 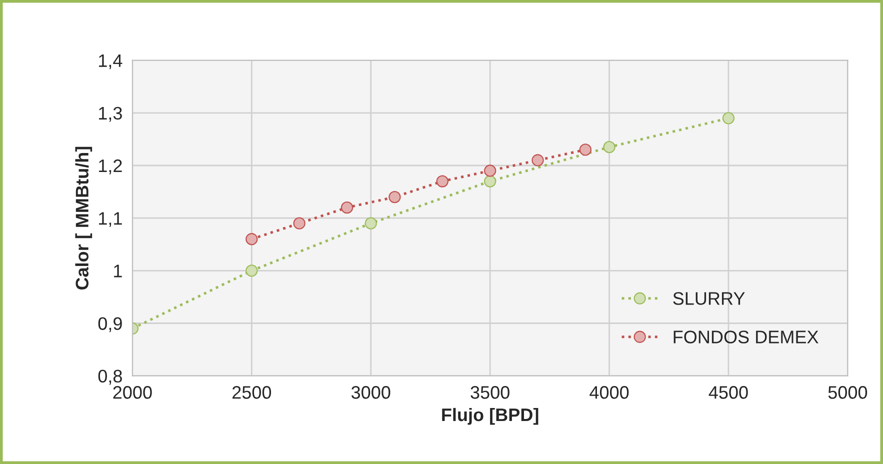 I want to click on x-tick-label: 2500, so click(x=252, y=392).